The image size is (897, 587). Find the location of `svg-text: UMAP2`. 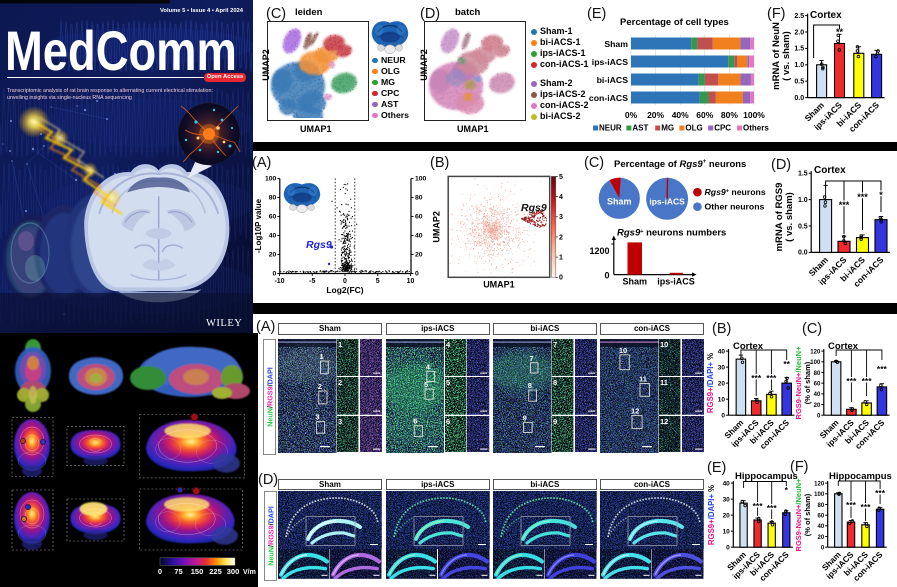

svg-text: UMAP2 is located at coordinates (437, 227).